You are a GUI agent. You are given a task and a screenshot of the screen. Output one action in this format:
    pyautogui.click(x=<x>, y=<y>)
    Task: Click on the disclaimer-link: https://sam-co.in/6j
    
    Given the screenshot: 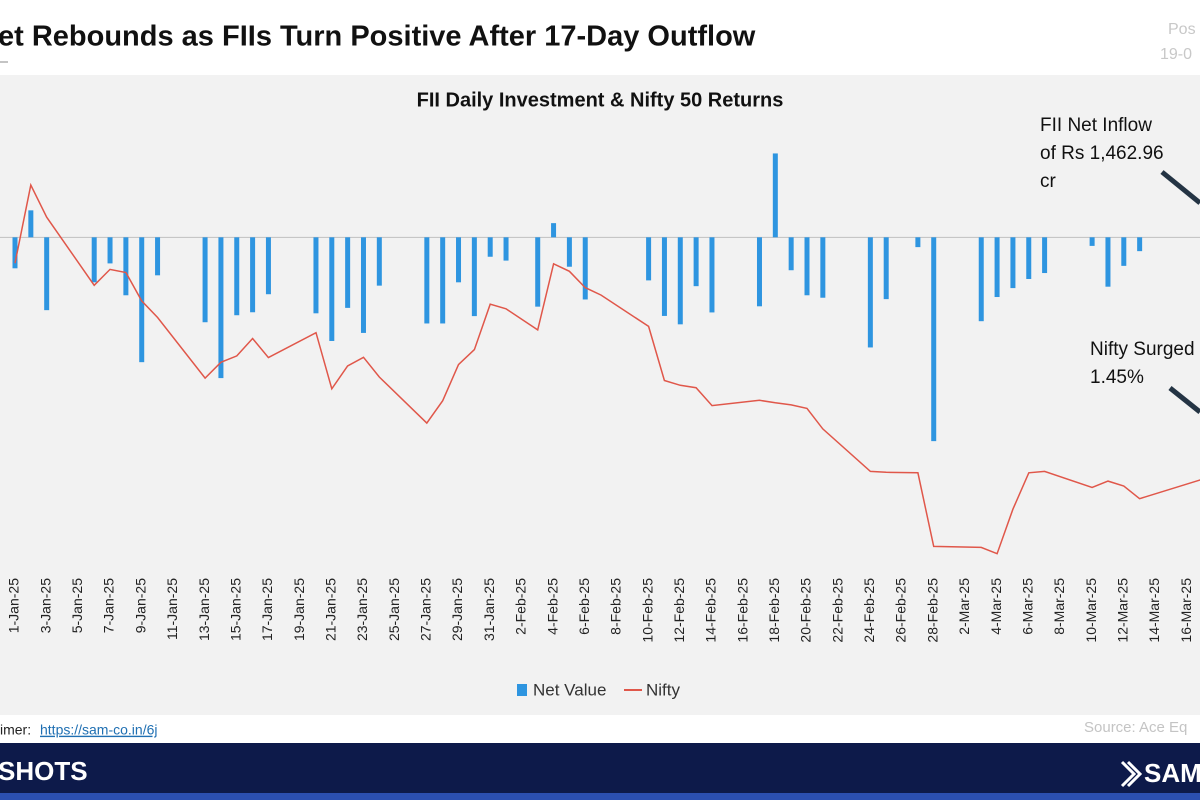 What is the action you would take?
    pyautogui.click(x=99, y=730)
    